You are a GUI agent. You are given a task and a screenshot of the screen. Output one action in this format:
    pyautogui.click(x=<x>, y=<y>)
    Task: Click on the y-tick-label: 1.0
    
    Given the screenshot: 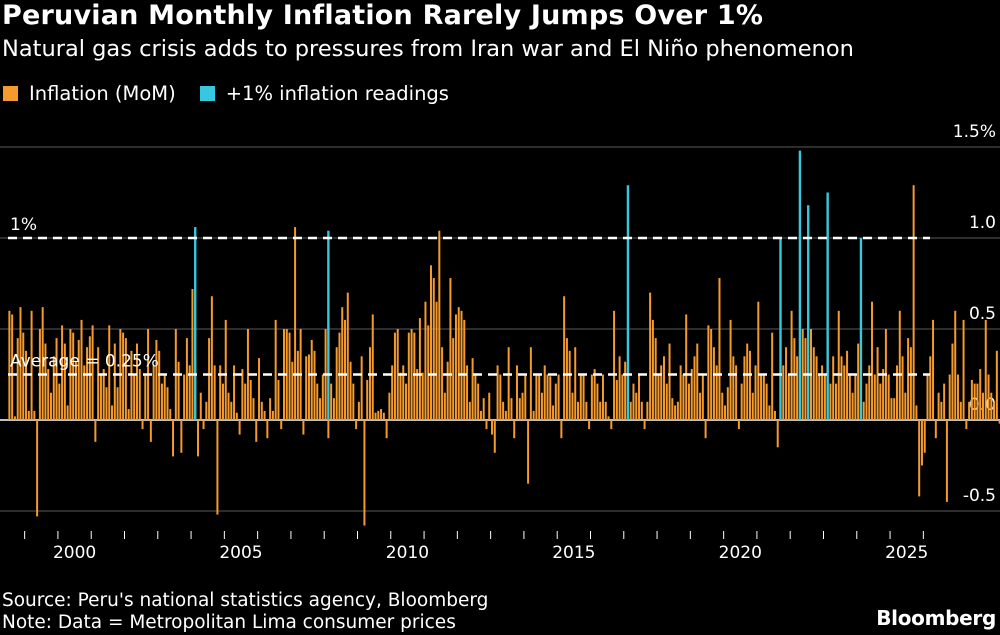 What is the action you would take?
    pyautogui.click(x=982, y=223)
    